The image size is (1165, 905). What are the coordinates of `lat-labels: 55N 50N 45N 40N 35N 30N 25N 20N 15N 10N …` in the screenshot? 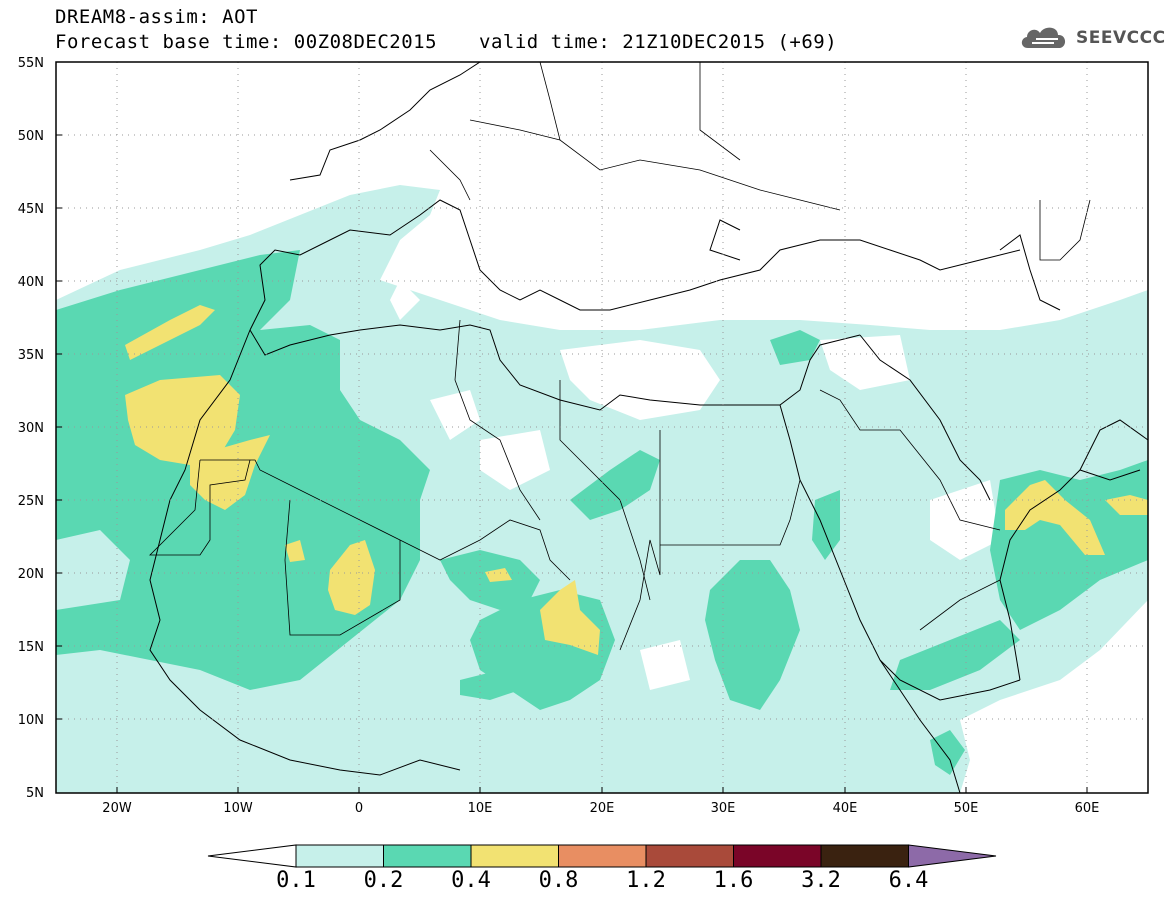 It's located at (31, 428).